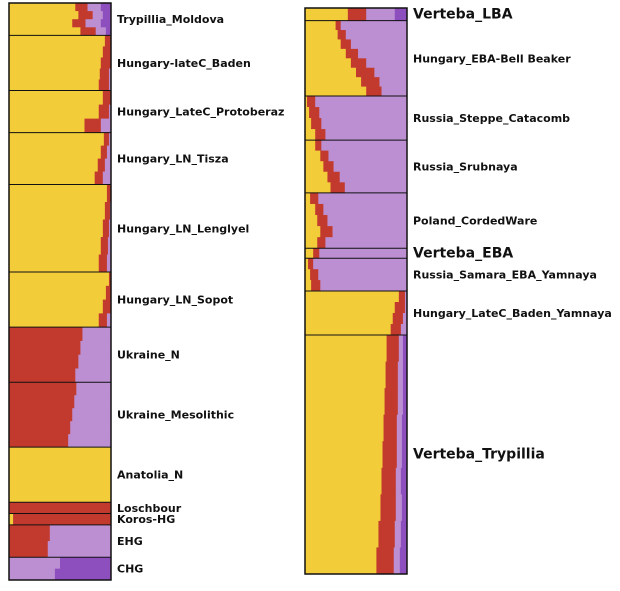  What do you see at coordinates (130, 569) in the screenshot?
I see `population-label: CHG` at bounding box center [130, 569].